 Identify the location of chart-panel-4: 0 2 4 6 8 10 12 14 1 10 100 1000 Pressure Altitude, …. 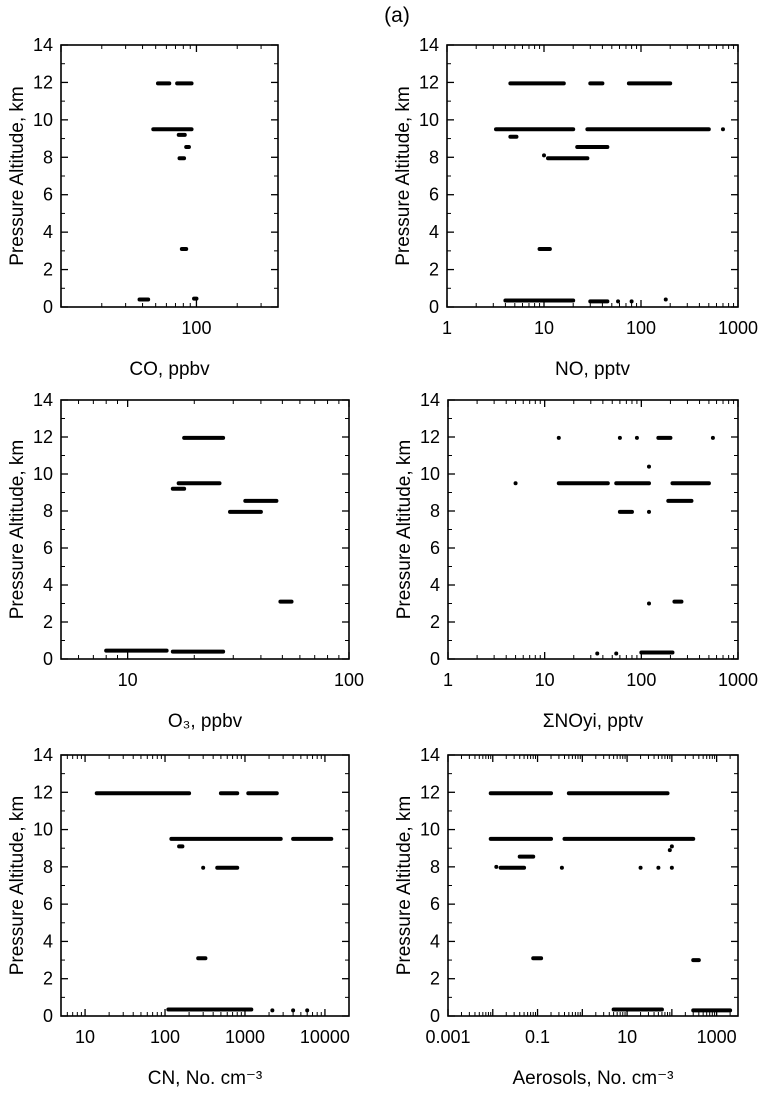
(576, 561).